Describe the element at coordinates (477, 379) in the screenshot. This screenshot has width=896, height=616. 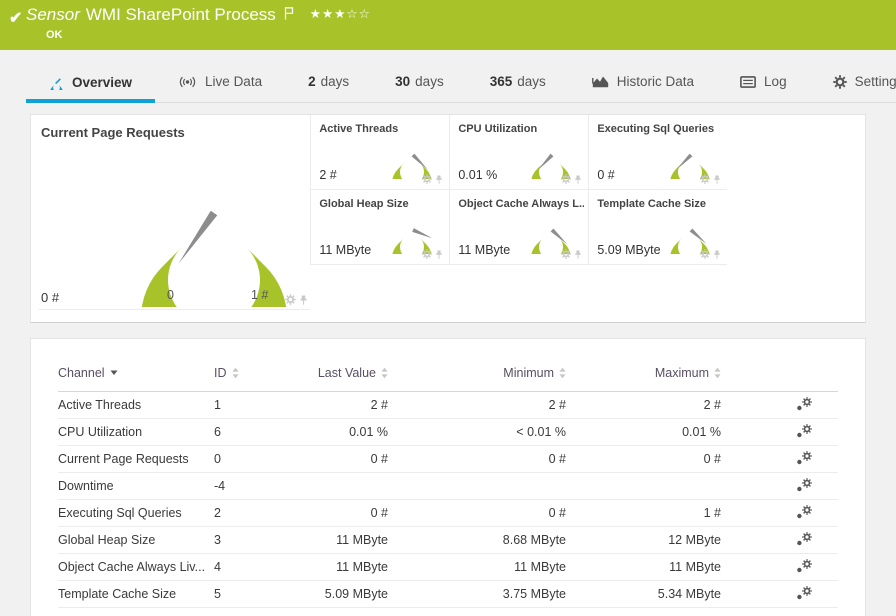
I see `col-header-minimum: Minimum` at that location.